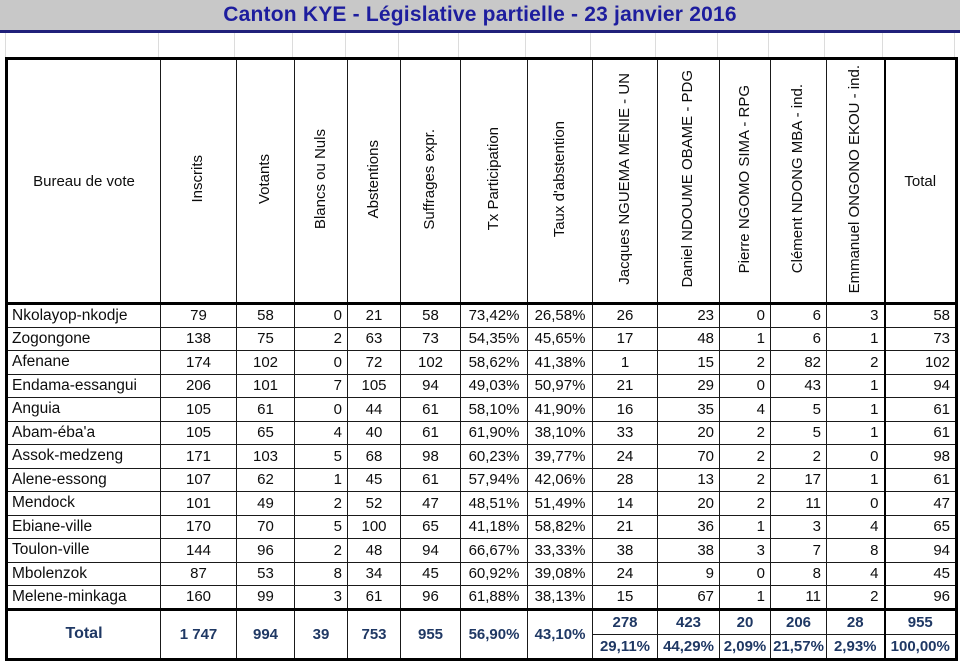 This screenshot has width=960, height=661. What do you see at coordinates (374, 573) in the screenshot?
I see `data-cell-abstentions: 34` at bounding box center [374, 573].